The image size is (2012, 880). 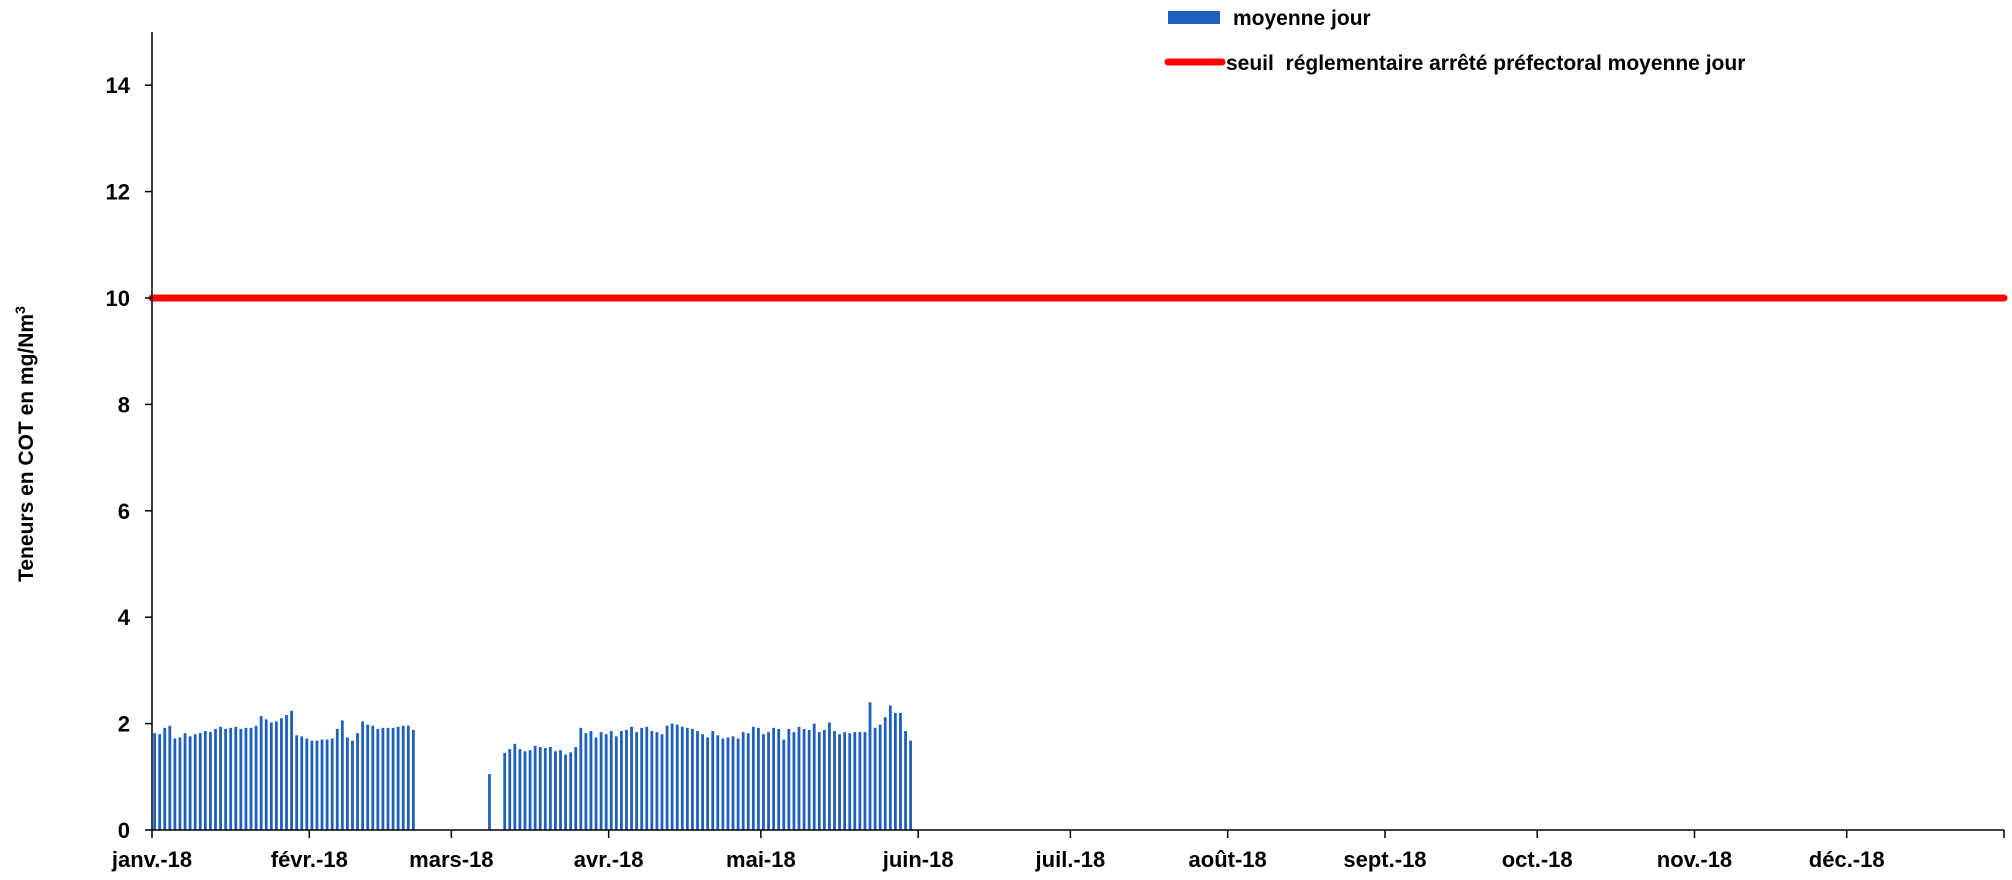 I want to click on y-tick-label: 4, so click(x=124, y=617).